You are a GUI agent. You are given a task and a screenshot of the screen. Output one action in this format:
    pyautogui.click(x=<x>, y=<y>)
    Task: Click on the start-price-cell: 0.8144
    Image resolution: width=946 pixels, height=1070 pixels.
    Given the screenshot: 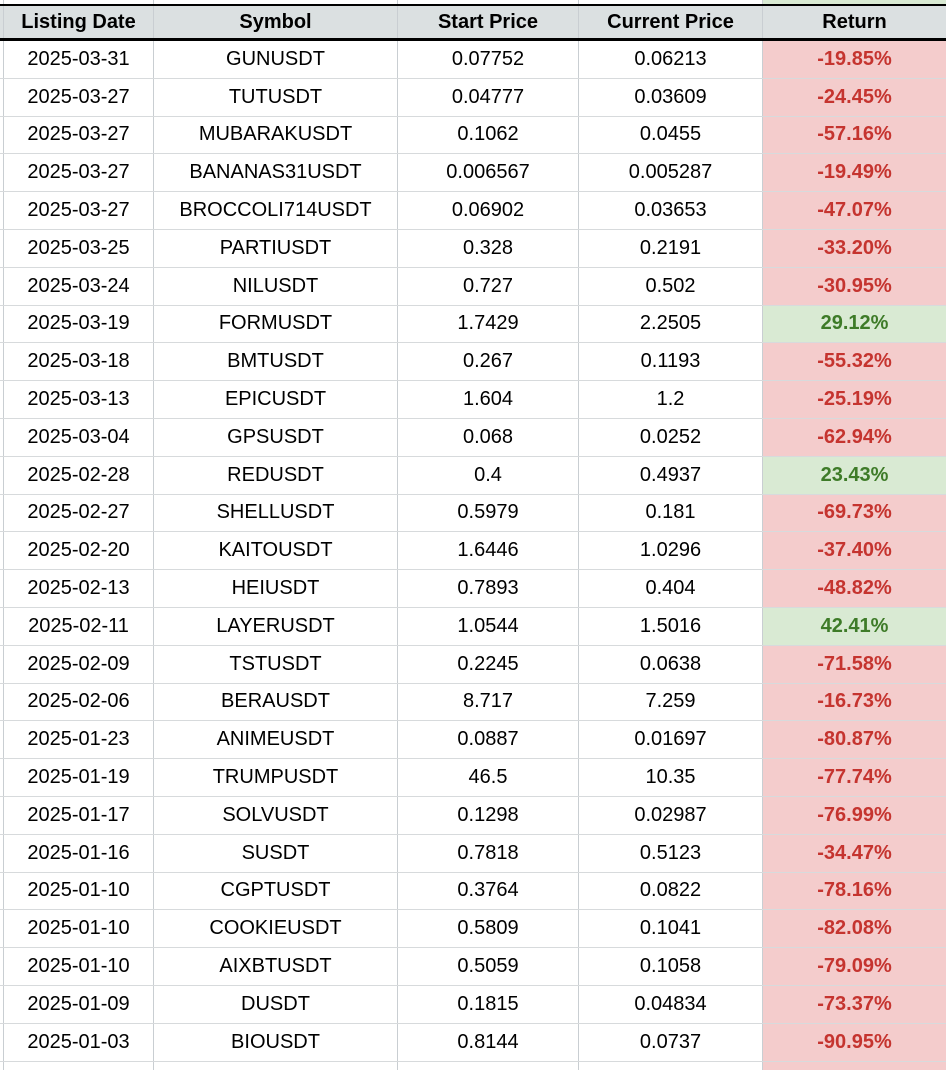 What is the action you would take?
    pyautogui.click(x=488, y=1042)
    